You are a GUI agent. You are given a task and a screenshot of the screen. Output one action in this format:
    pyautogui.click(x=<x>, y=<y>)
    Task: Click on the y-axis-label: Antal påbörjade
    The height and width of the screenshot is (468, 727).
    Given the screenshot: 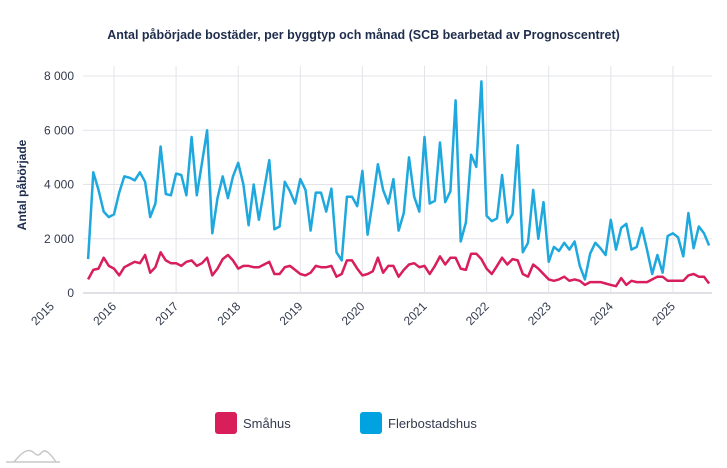 What is the action you would take?
    pyautogui.click(x=22, y=184)
    